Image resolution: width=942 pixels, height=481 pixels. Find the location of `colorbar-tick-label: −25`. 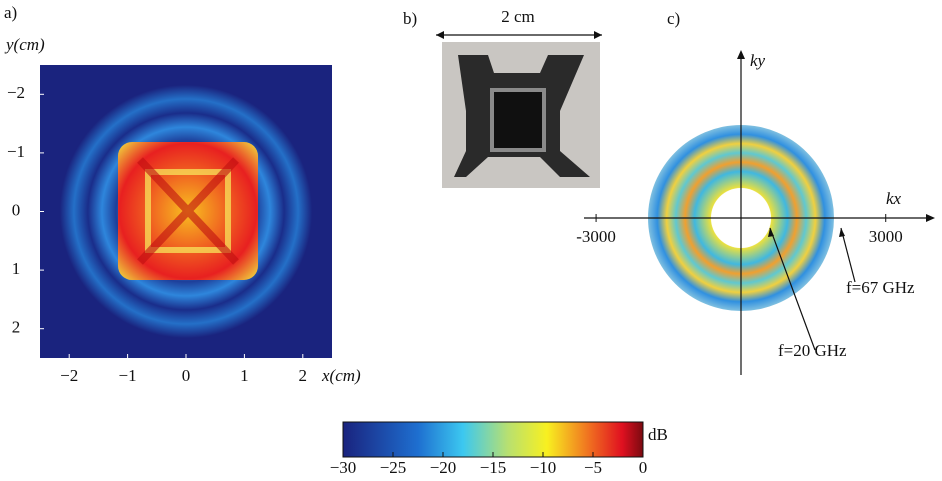

colorbar-tick-label: −25 is located at coordinates (393, 467).